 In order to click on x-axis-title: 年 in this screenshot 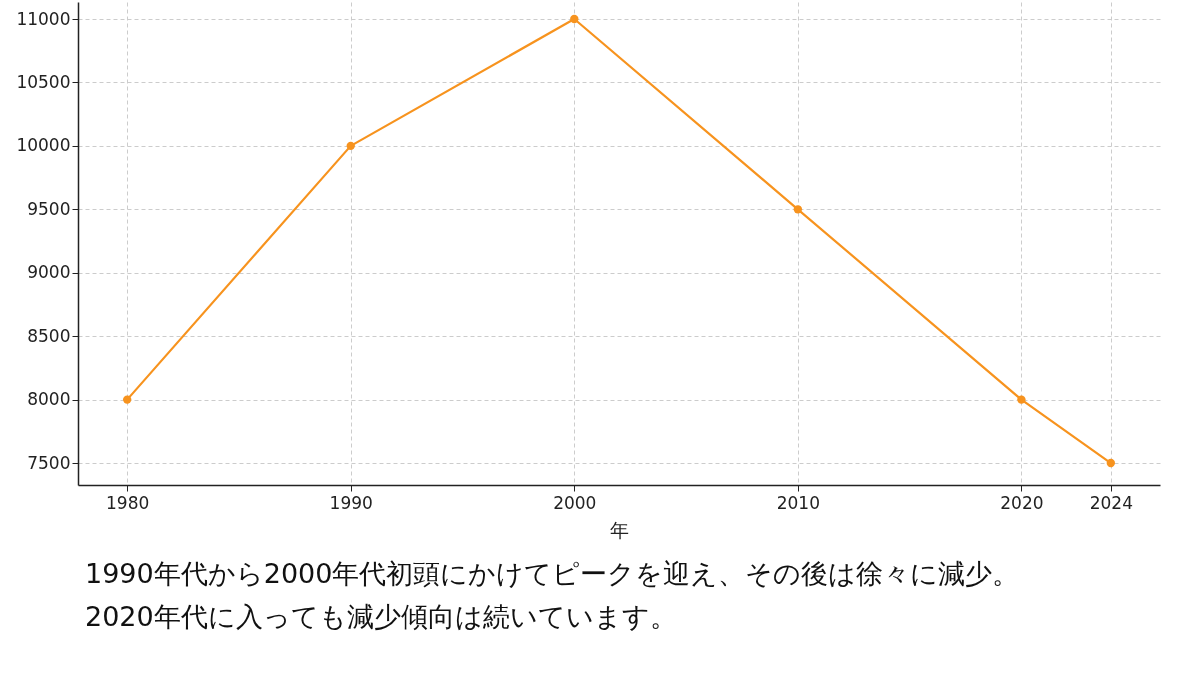, I will do `click(619, 529)`.